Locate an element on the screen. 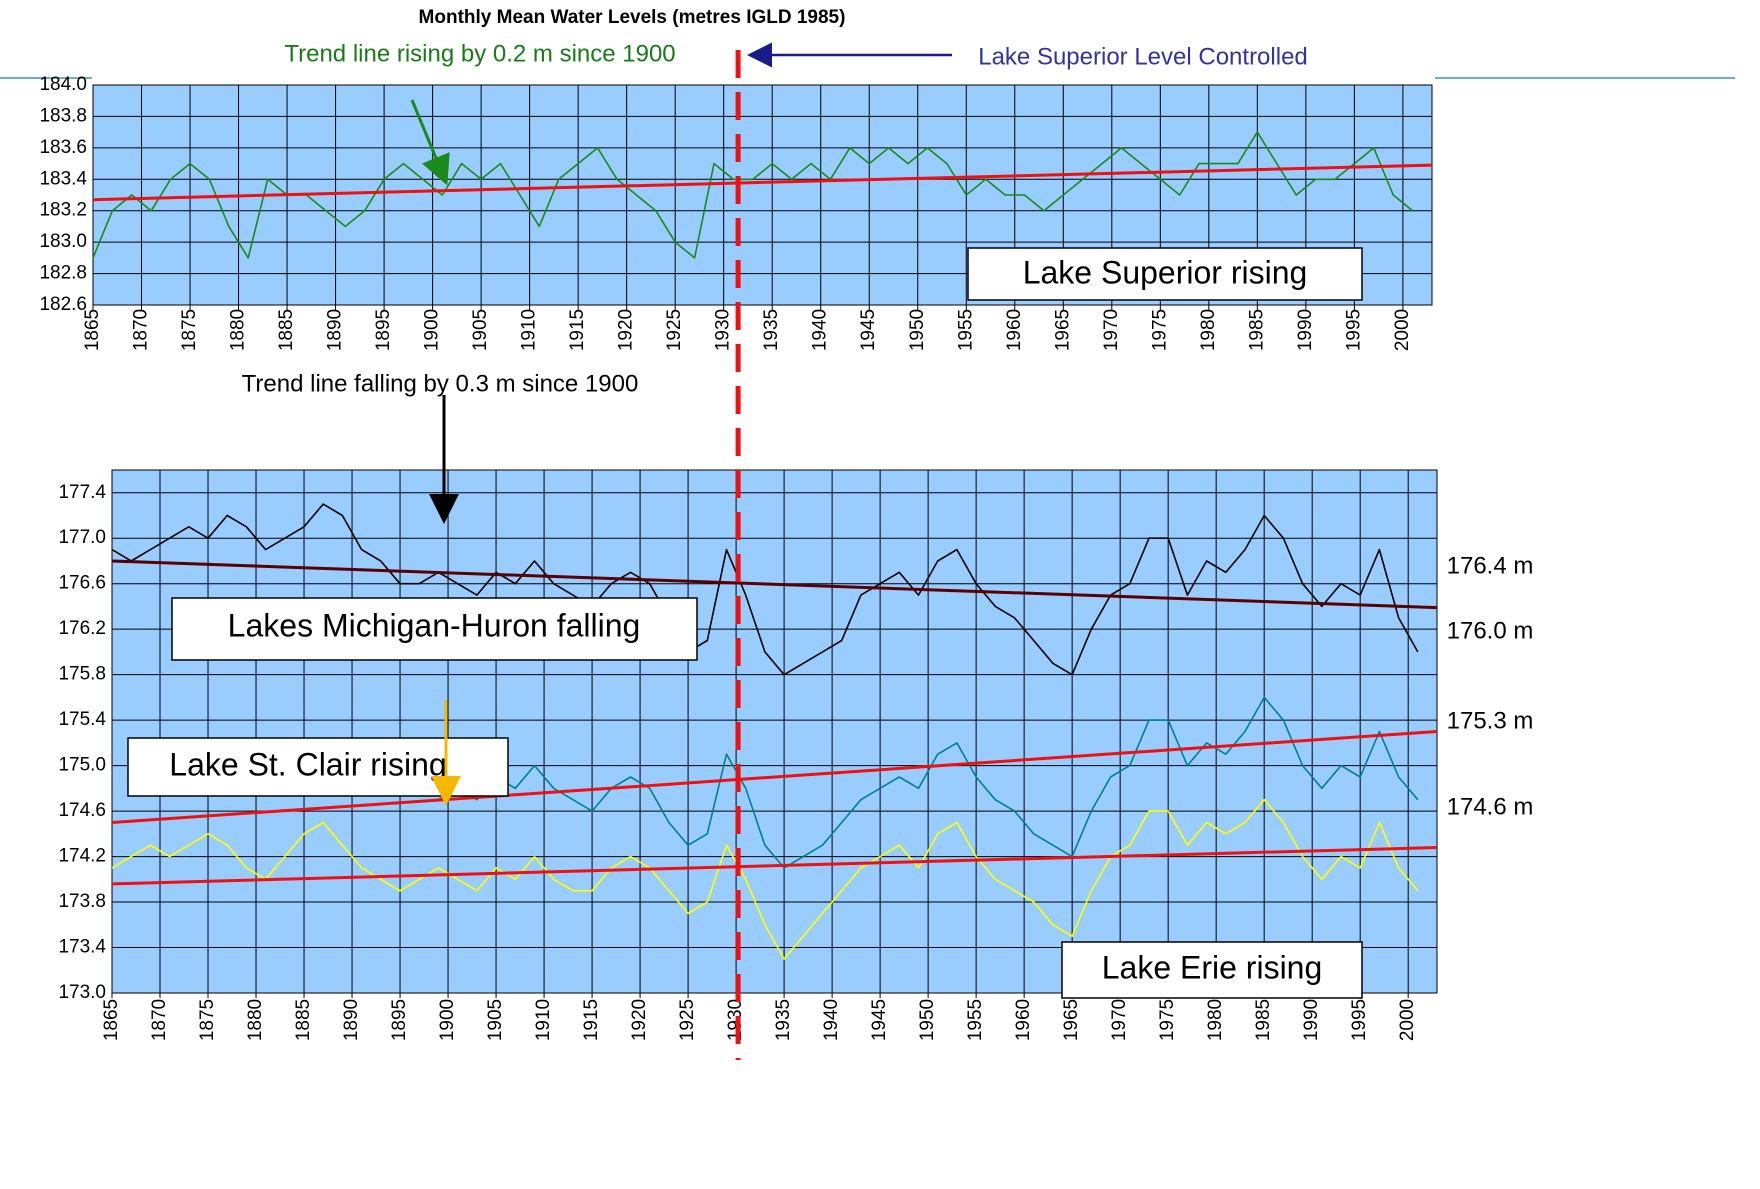 This screenshot has width=1760, height=1189. y-tick-label: 173.4 is located at coordinates (82, 947).